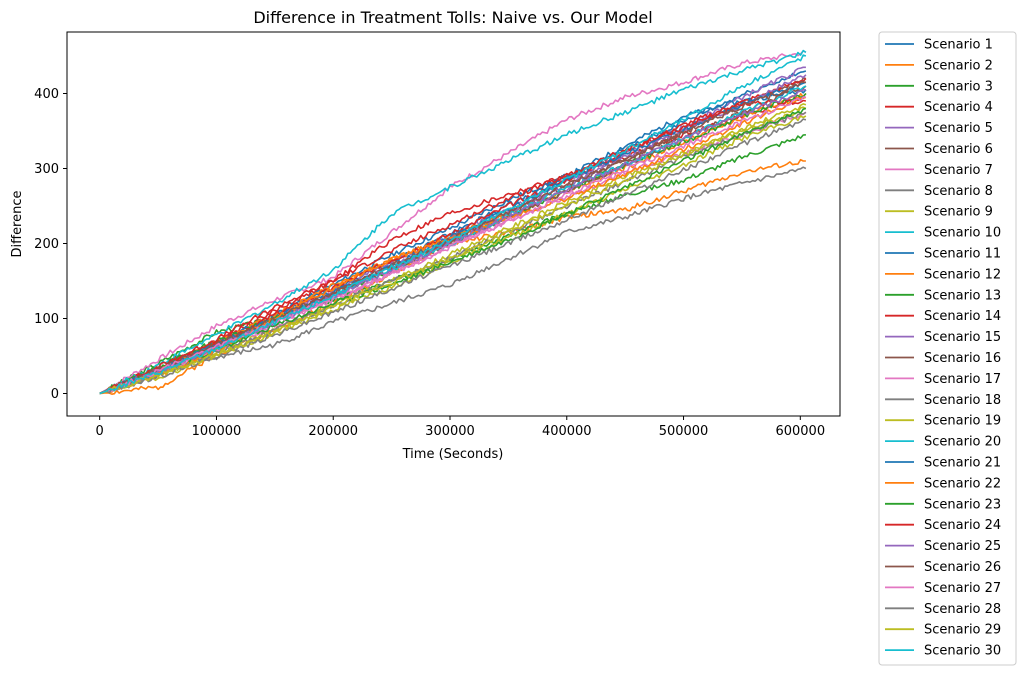 The height and width of the screenshot is (674, 1021). Describe the element at coordinates (46, 244) in the screenshot. I see `y-tick-label: 200` at that location.